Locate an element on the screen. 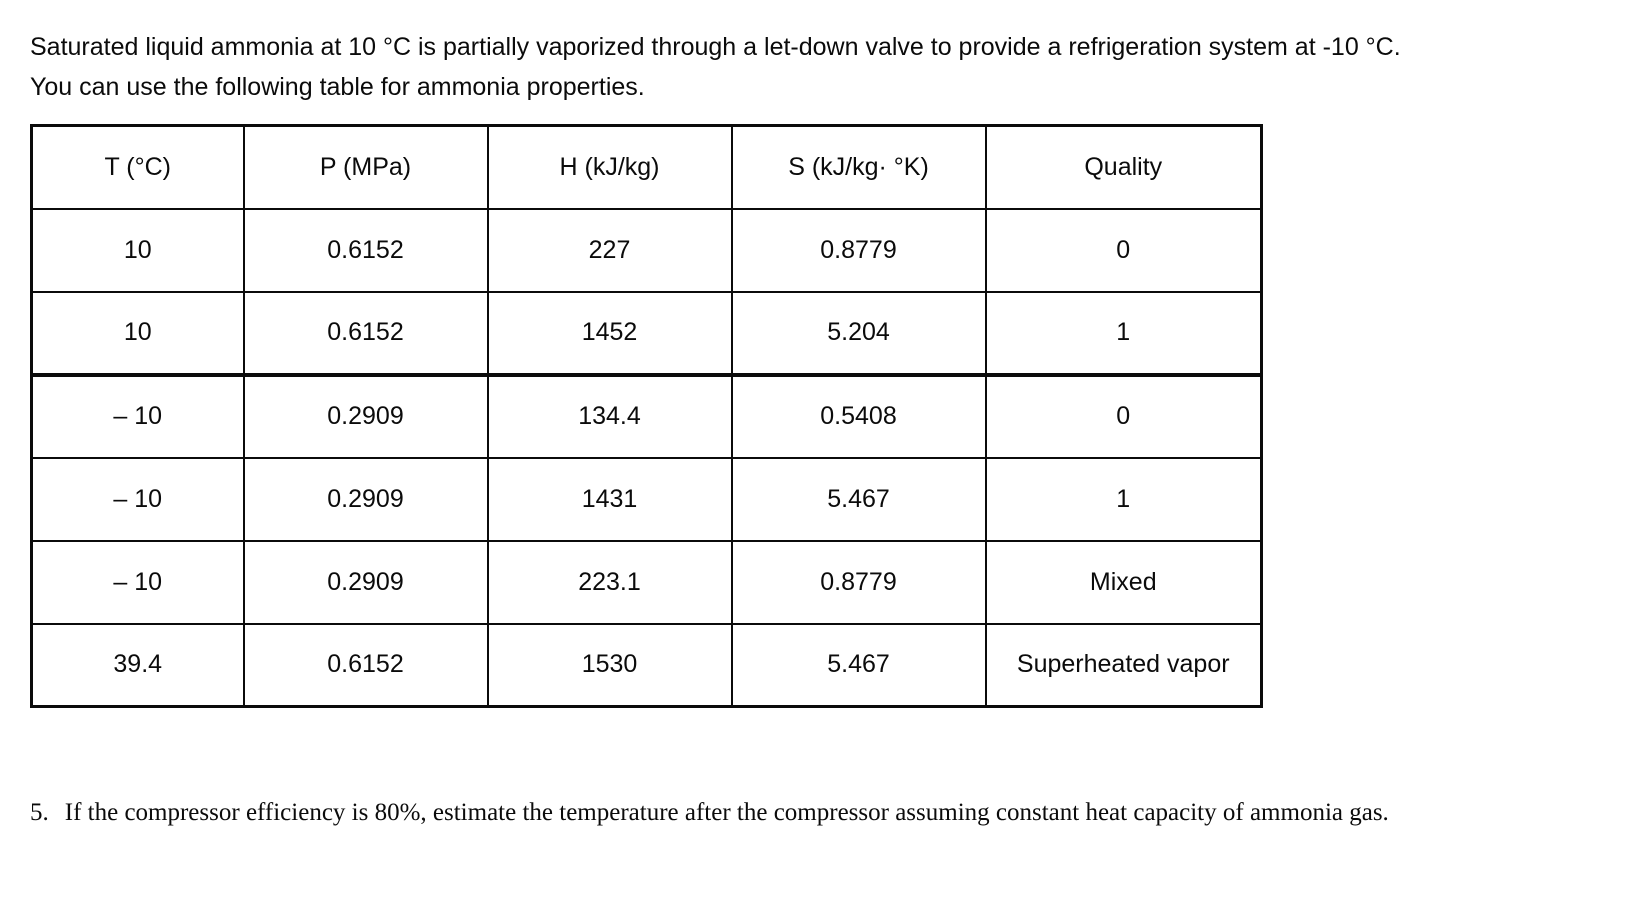  header-temperature: T (°C) is located at coordinates (137, 167).